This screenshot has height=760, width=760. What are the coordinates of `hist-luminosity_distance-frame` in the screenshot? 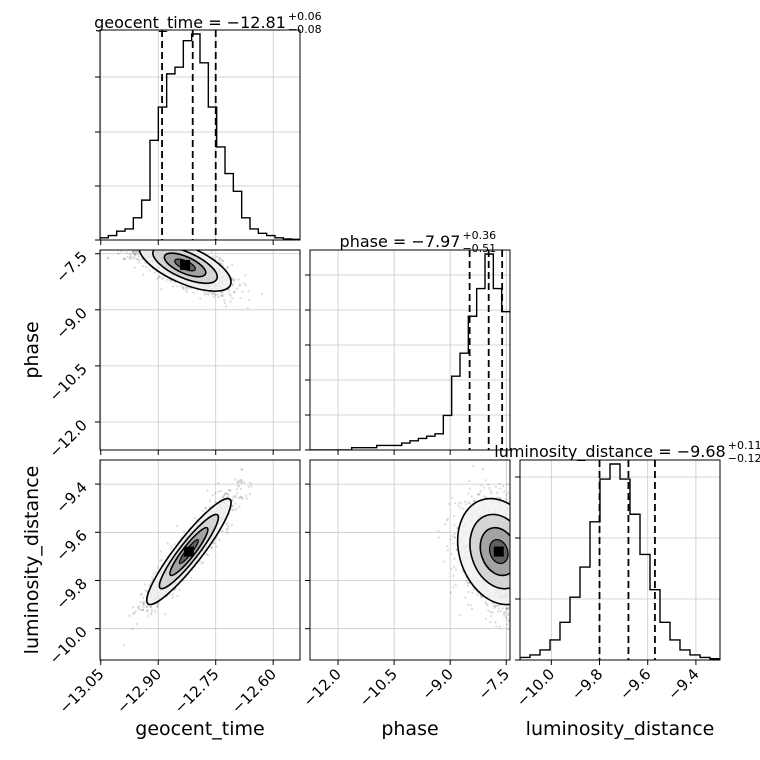 It's located at (620, 560).